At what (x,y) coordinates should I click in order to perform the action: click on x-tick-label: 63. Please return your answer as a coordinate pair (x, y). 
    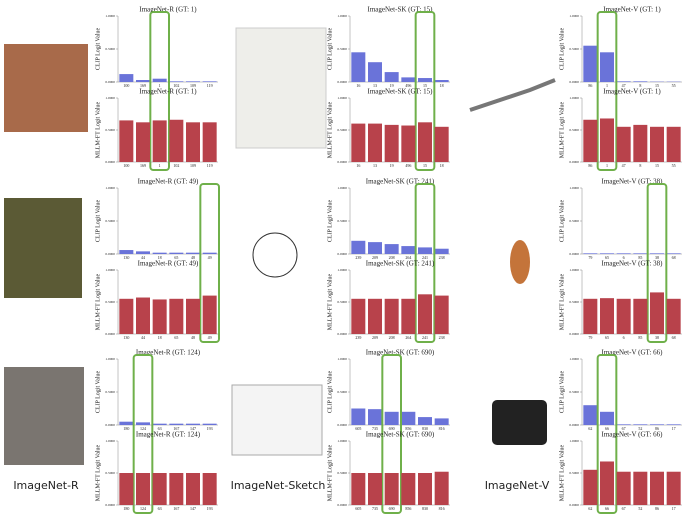
    Looking at the image, I should click on (160, 428).